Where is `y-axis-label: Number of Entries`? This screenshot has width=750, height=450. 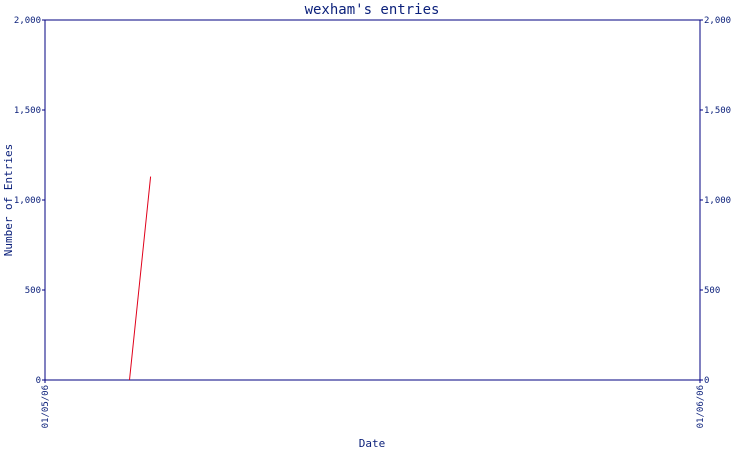 y-axis-label: Number of Entries is located at coordinates (8, 200).